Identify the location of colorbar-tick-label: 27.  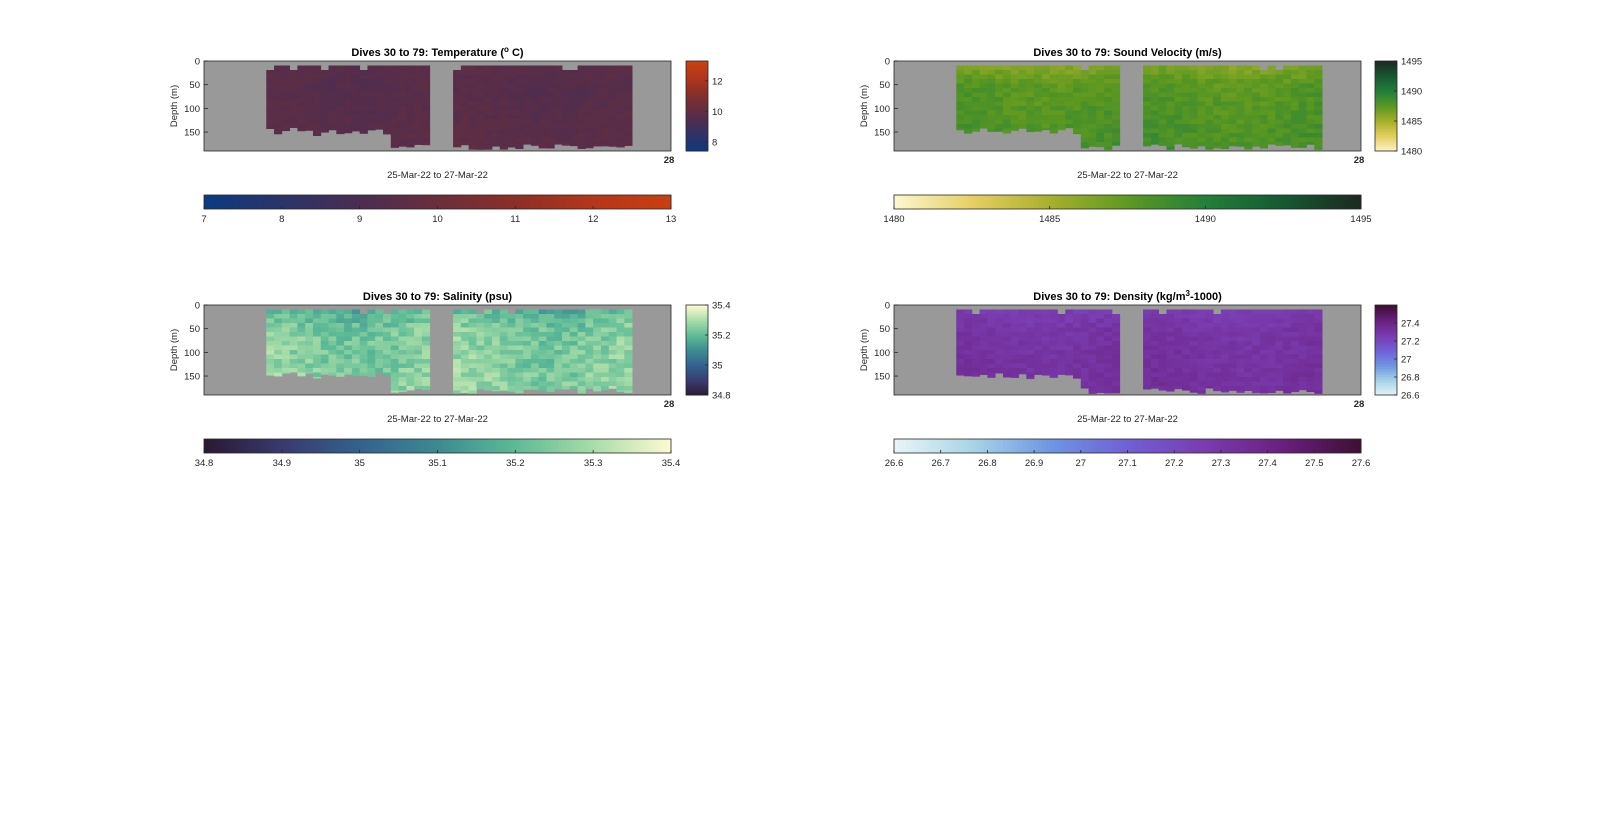
(1081, 463).